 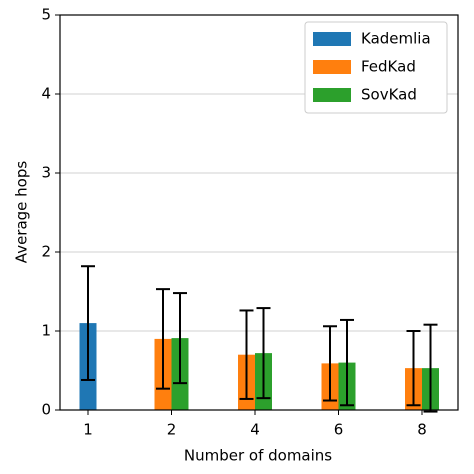 What do you see at coordinates (46, 331) in the screenshot?
I see `y-tick-label: 1` at bounding box center [46, 331].